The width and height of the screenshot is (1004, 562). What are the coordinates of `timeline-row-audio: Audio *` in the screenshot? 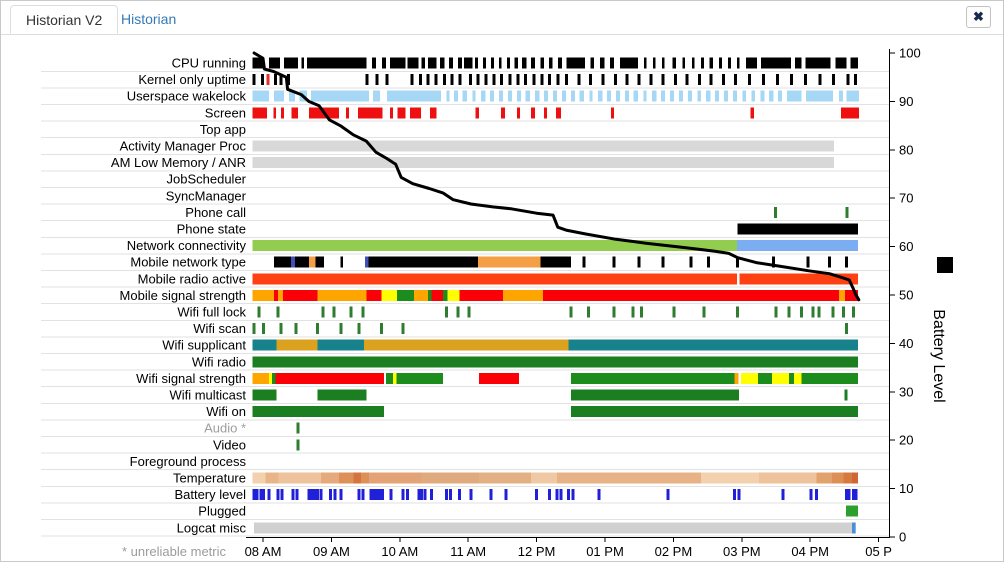 It's located at (465, 429).